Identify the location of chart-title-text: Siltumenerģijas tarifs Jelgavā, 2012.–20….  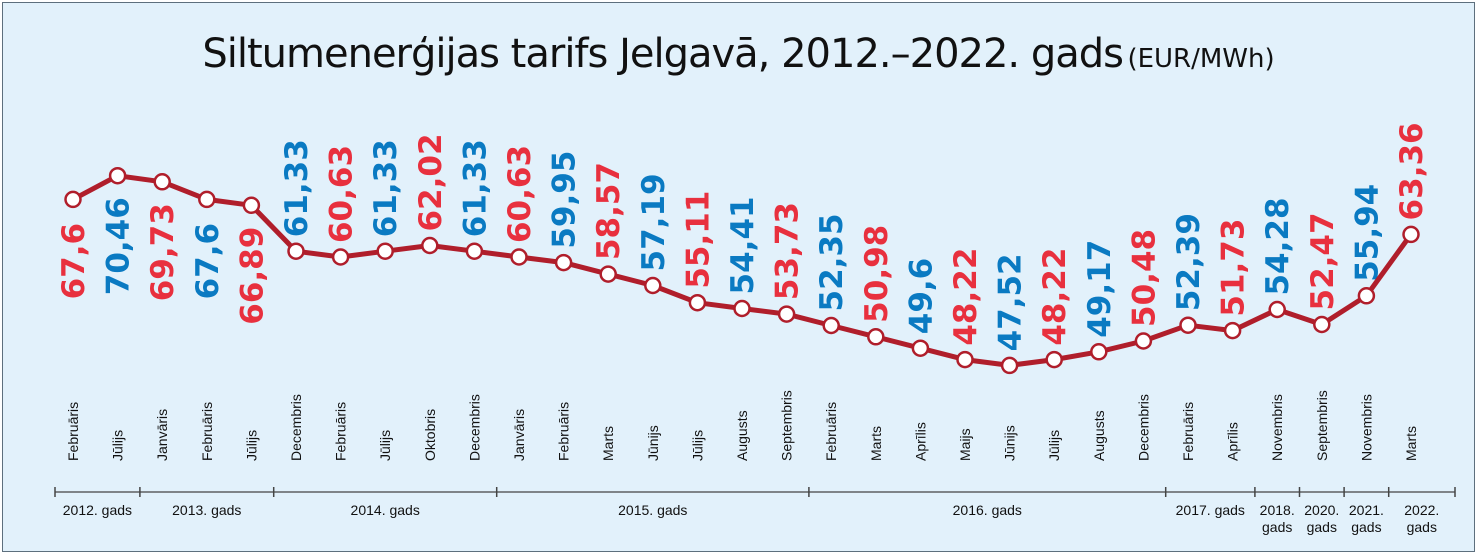
(663, 54).